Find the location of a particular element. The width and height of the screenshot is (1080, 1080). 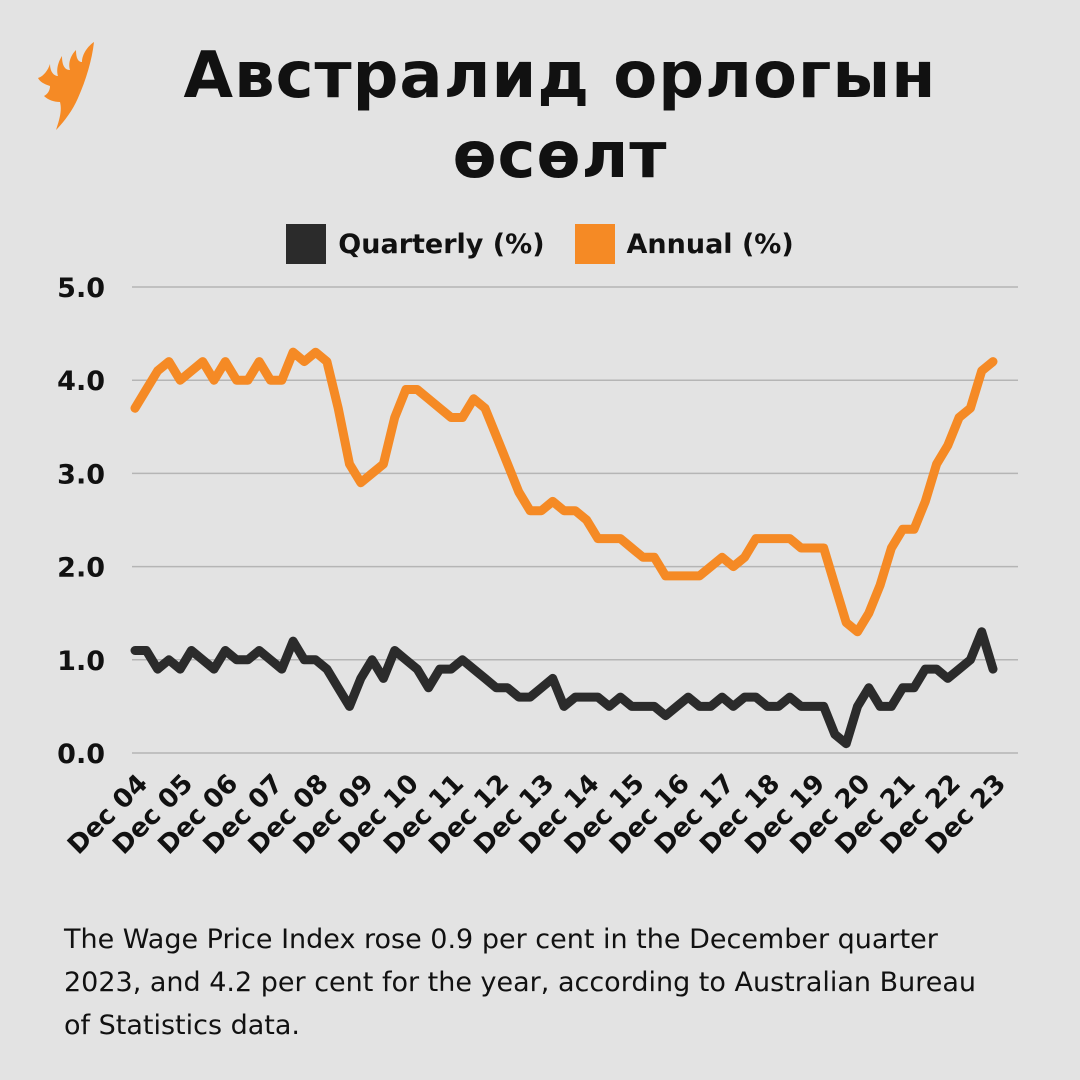

y-tick-label: 2.0 is located at coordinates (81, 568).